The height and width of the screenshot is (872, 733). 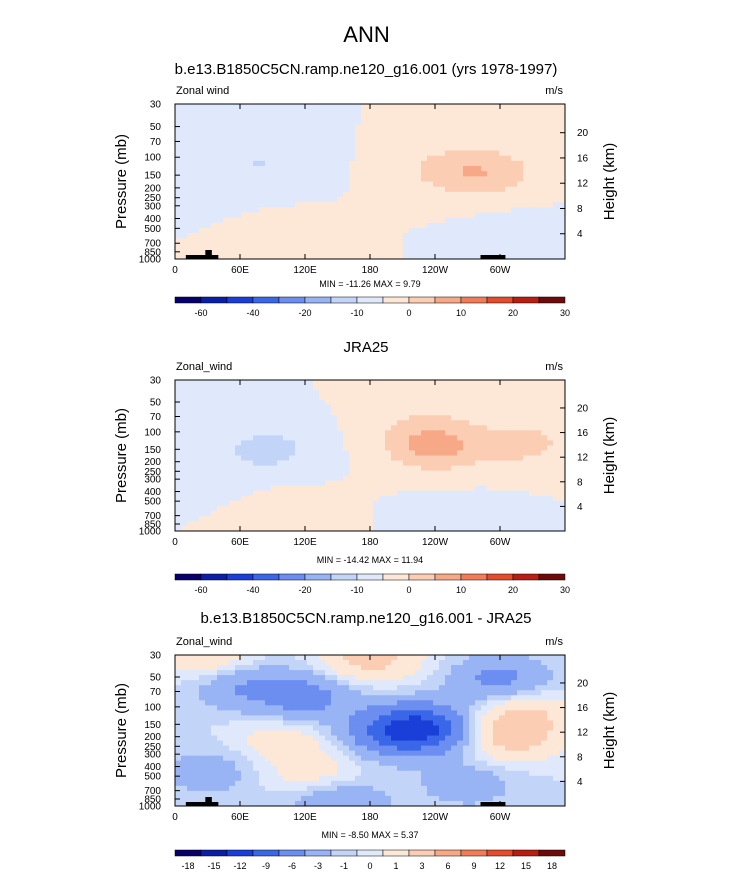 I want to click on y-tick-label: 1000, so click(x=150, y=260).